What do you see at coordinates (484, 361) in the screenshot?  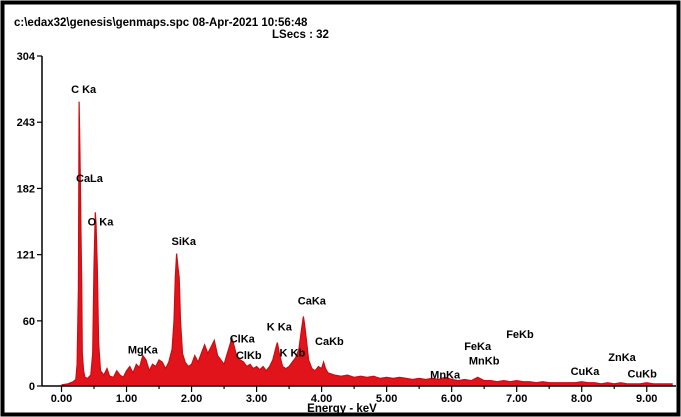 I see `peak-label: MnKb` at bounding box center [484, 361].